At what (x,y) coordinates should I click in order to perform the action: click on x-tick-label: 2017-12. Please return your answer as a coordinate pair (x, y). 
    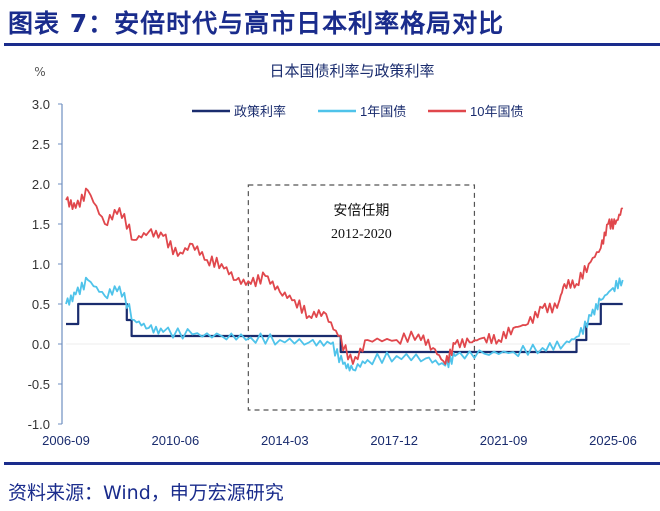
    Looking at the image, I should click on (394, 440).